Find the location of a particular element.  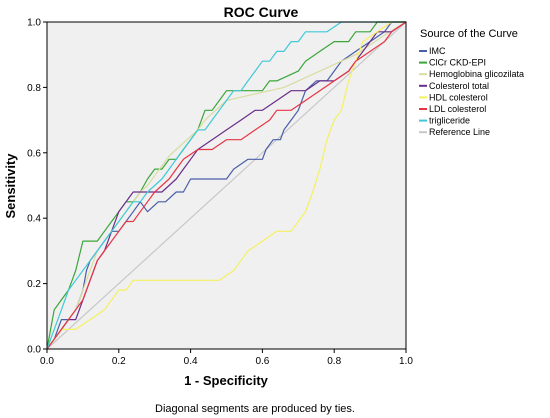

legend-label-trigliceride: trigliceride is located at coordinates (449, 121).